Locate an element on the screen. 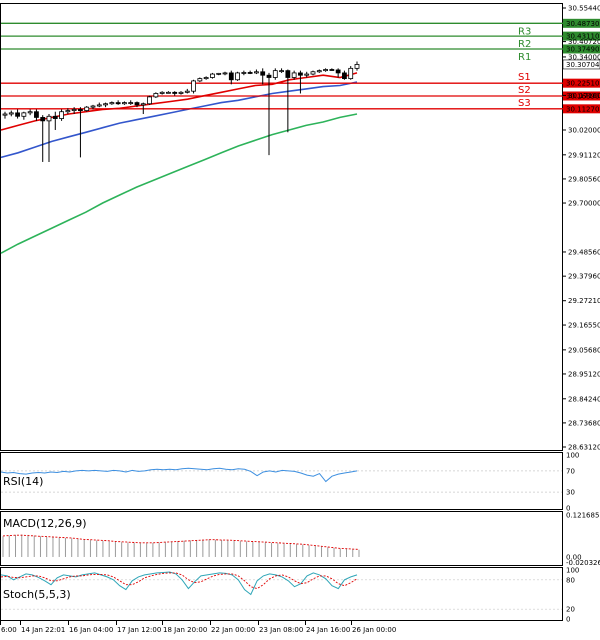 The width and height of the screenshot is (600, 640). level-r3-value: 30.48730 is located at coordinates (582, 24).